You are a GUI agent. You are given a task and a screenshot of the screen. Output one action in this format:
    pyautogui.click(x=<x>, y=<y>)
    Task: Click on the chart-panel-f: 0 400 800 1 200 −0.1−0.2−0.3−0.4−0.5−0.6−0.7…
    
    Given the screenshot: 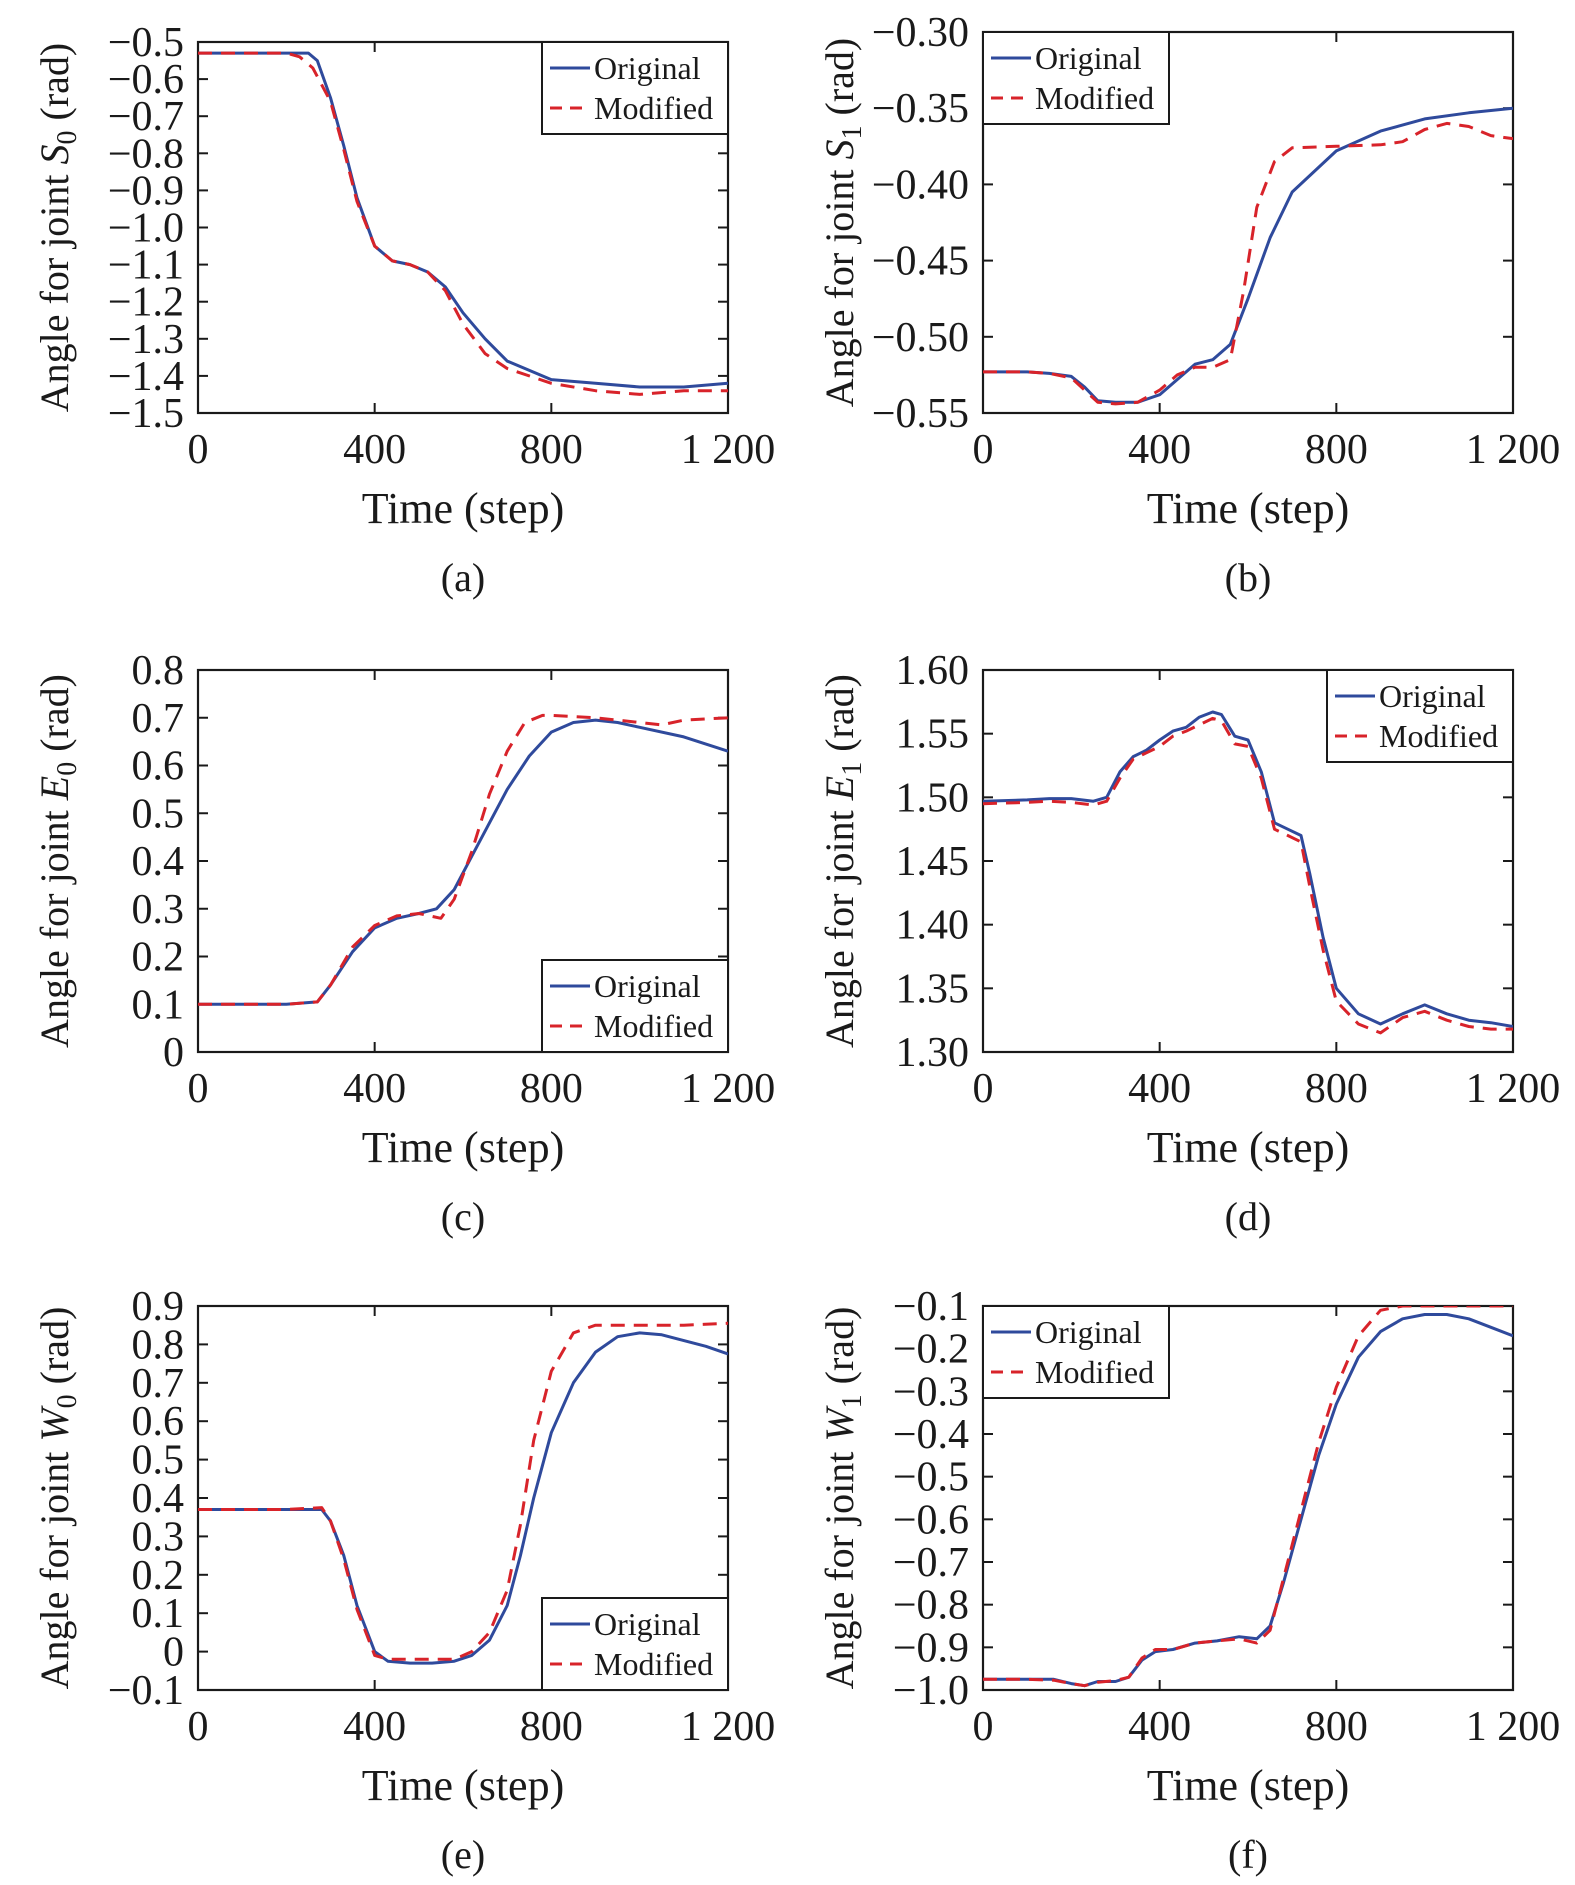 What is the action you would take?
    pyautogui.click(x=1188, y=1580)
    